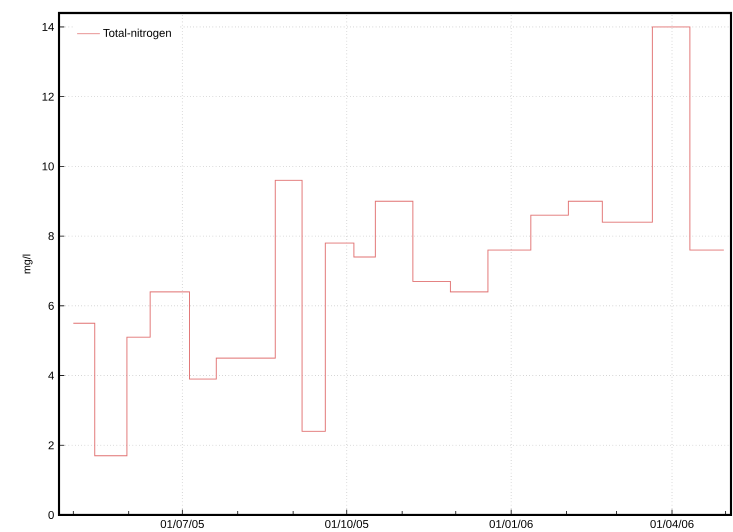 This screenshot has width=733, height=532. What do you see at coordinates (182, 524) in the screenshot?
I see `x-tick-label: 01/07/05` at bounding box center [182, 524].